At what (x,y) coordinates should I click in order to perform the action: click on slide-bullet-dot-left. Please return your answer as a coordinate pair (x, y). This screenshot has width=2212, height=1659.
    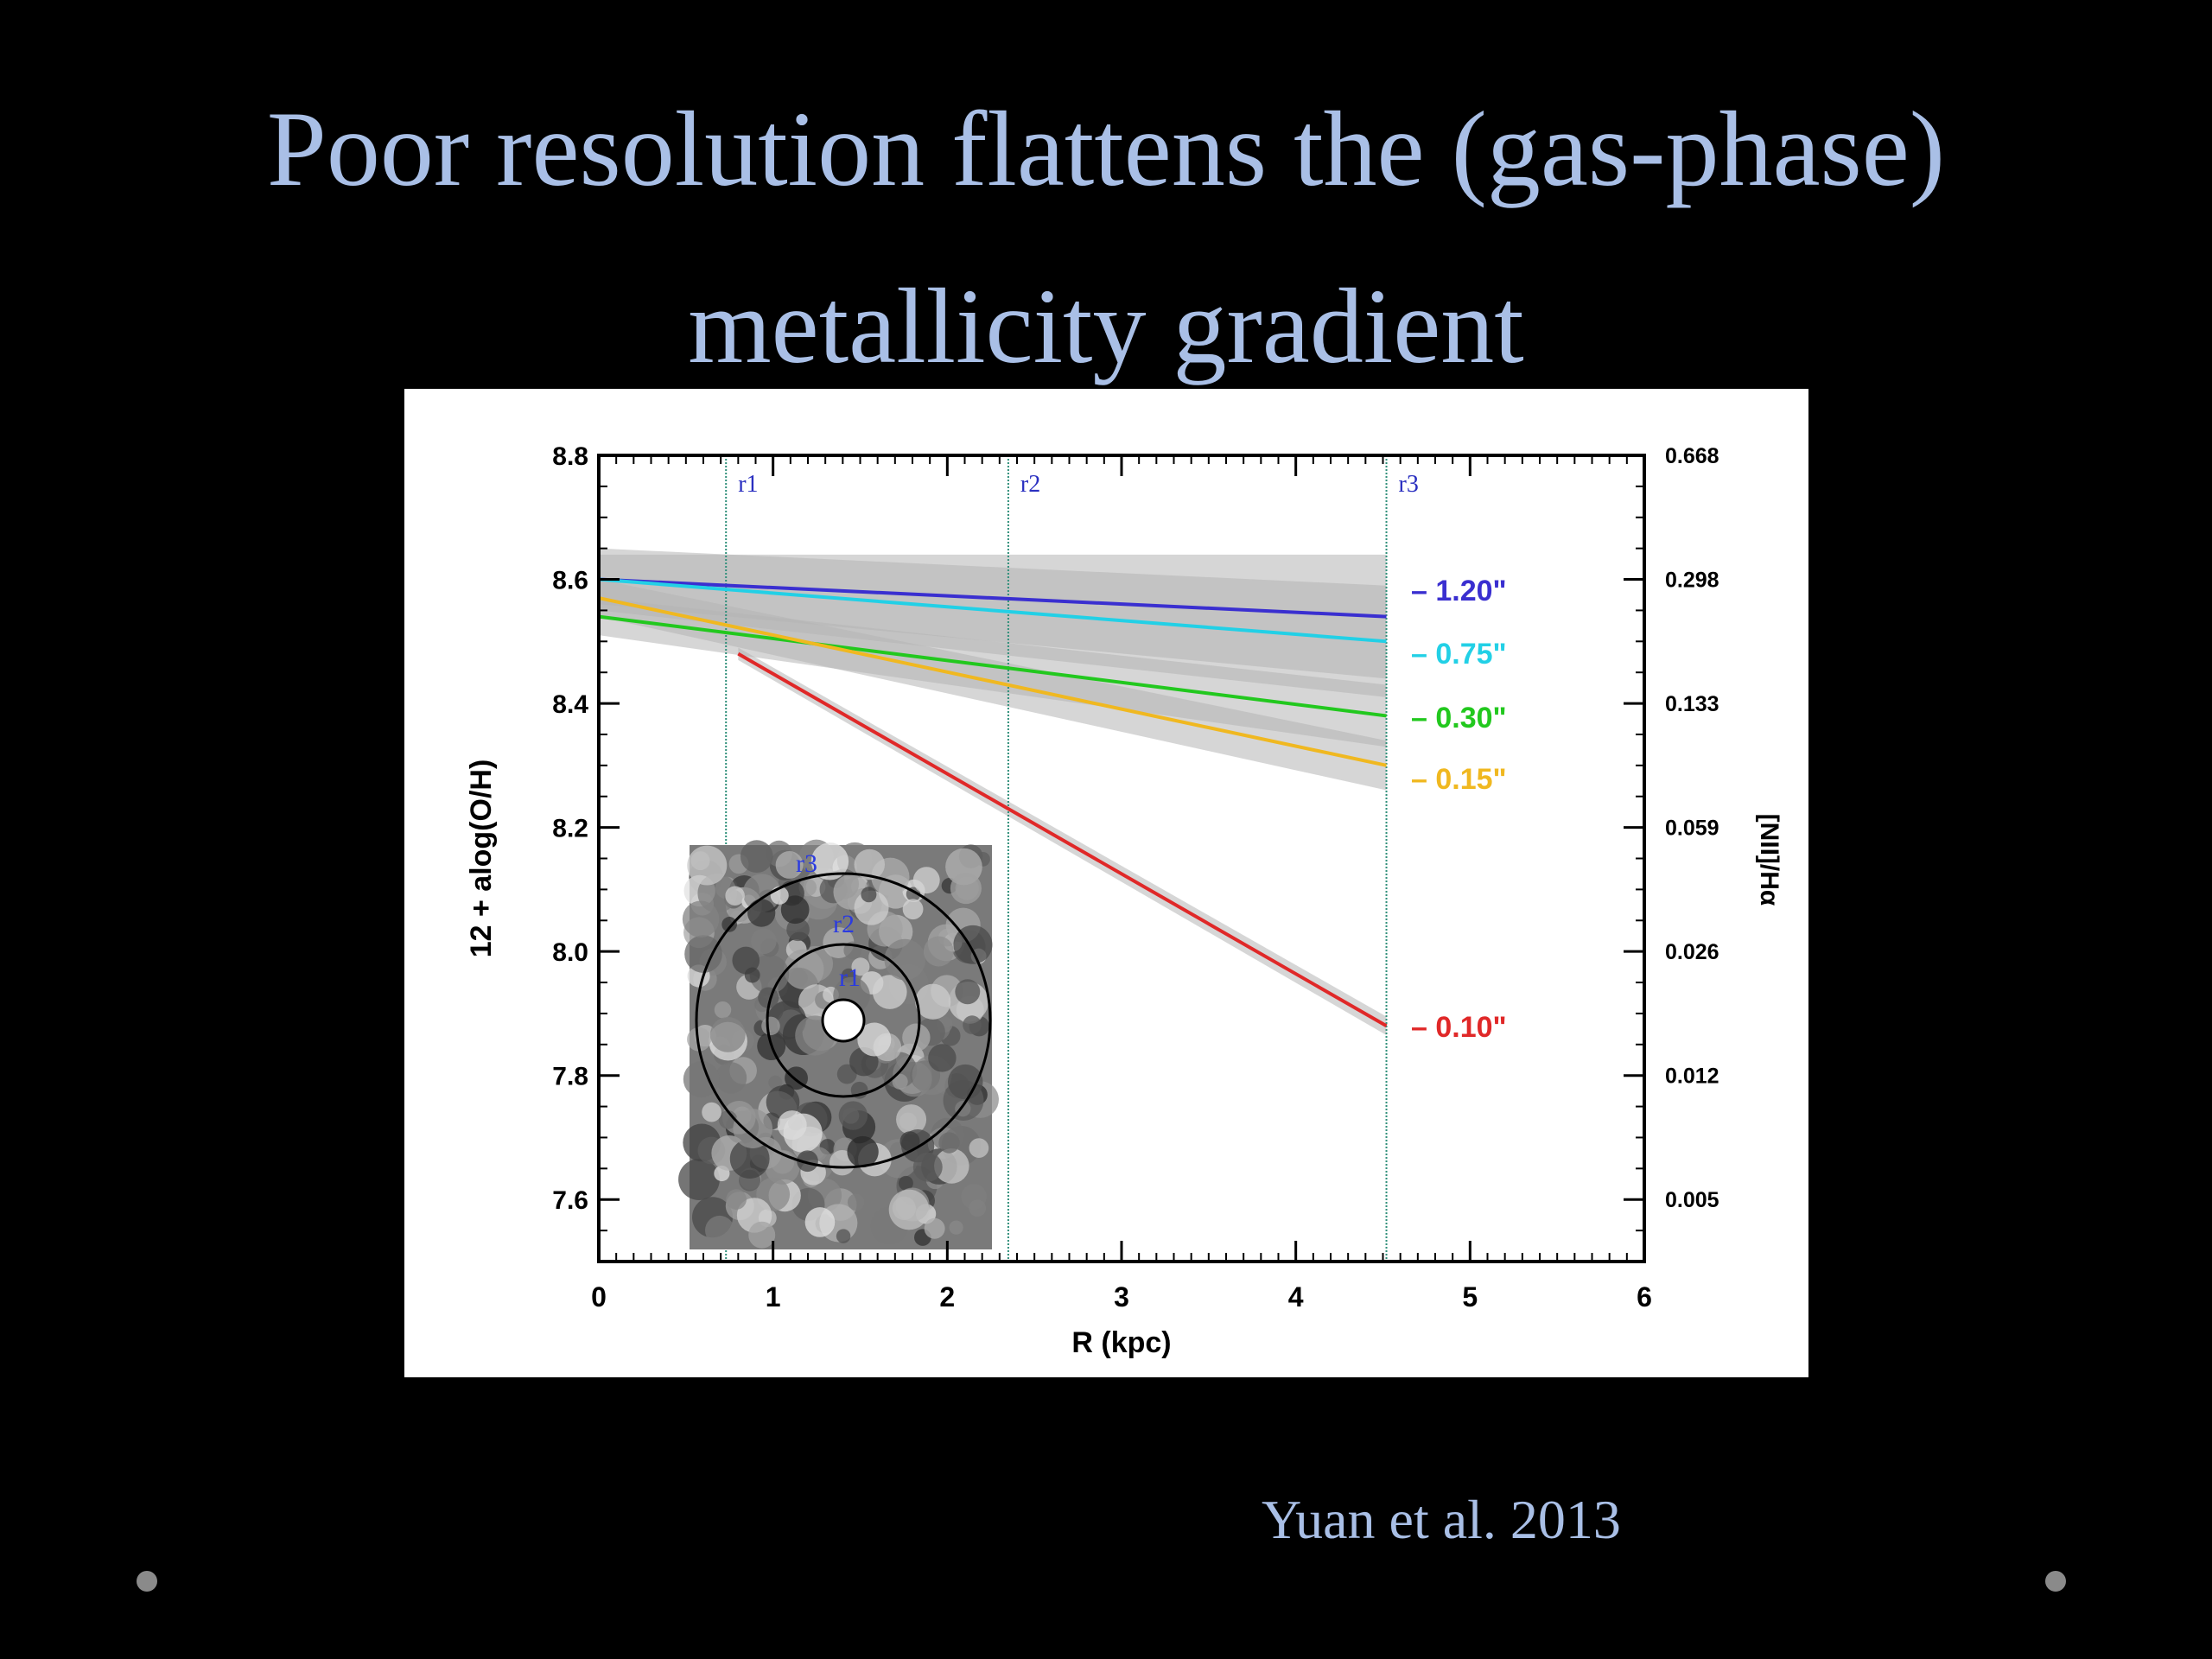
    Looking at the image, I should click on (147, 1581).